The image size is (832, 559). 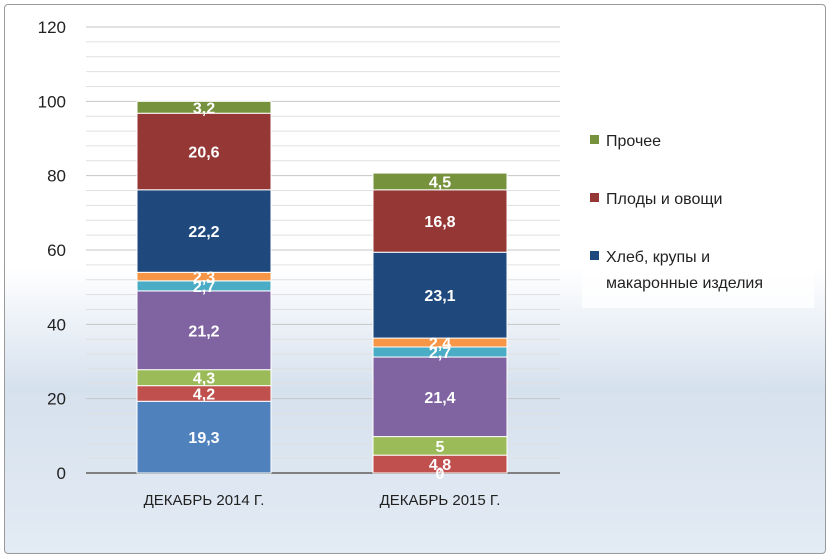 I want to click on y-tick-label: 40, so click(x=56, y=324).